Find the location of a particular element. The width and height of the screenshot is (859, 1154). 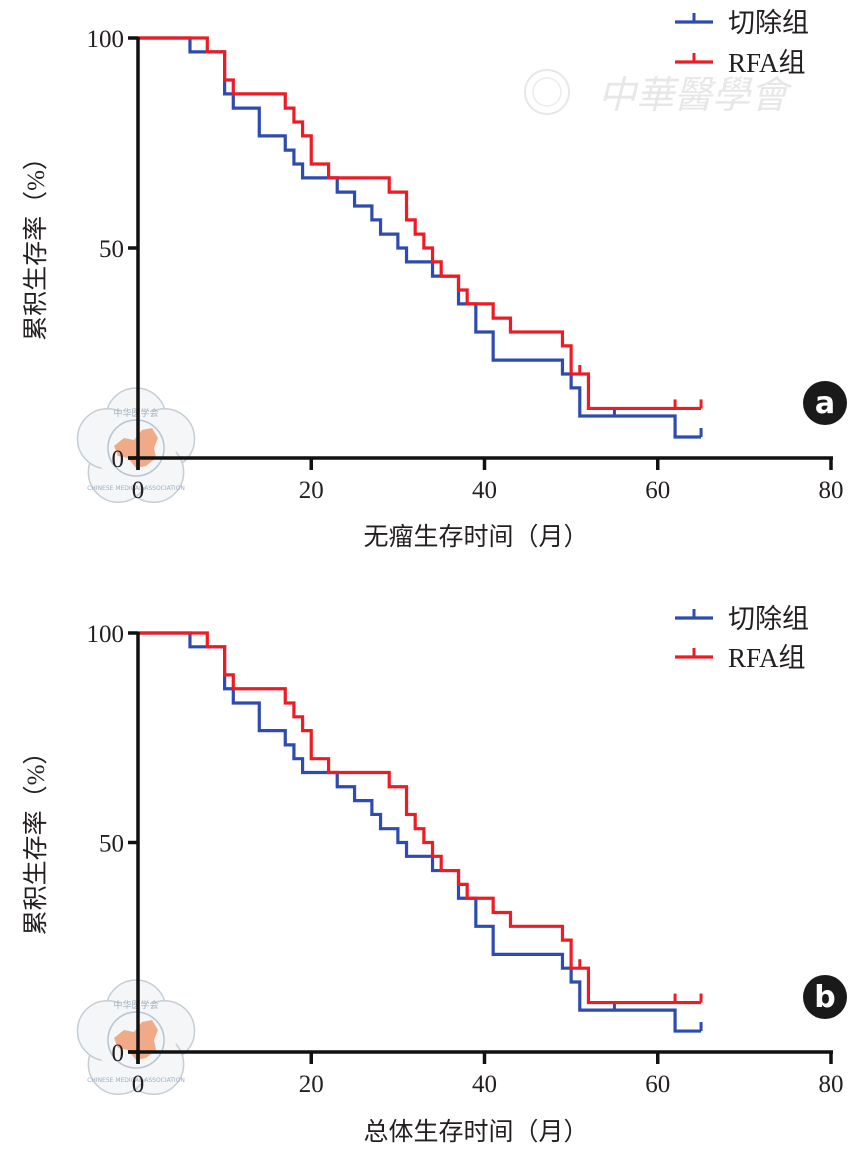

panel-badge: b is located at coordinates (825, 997).